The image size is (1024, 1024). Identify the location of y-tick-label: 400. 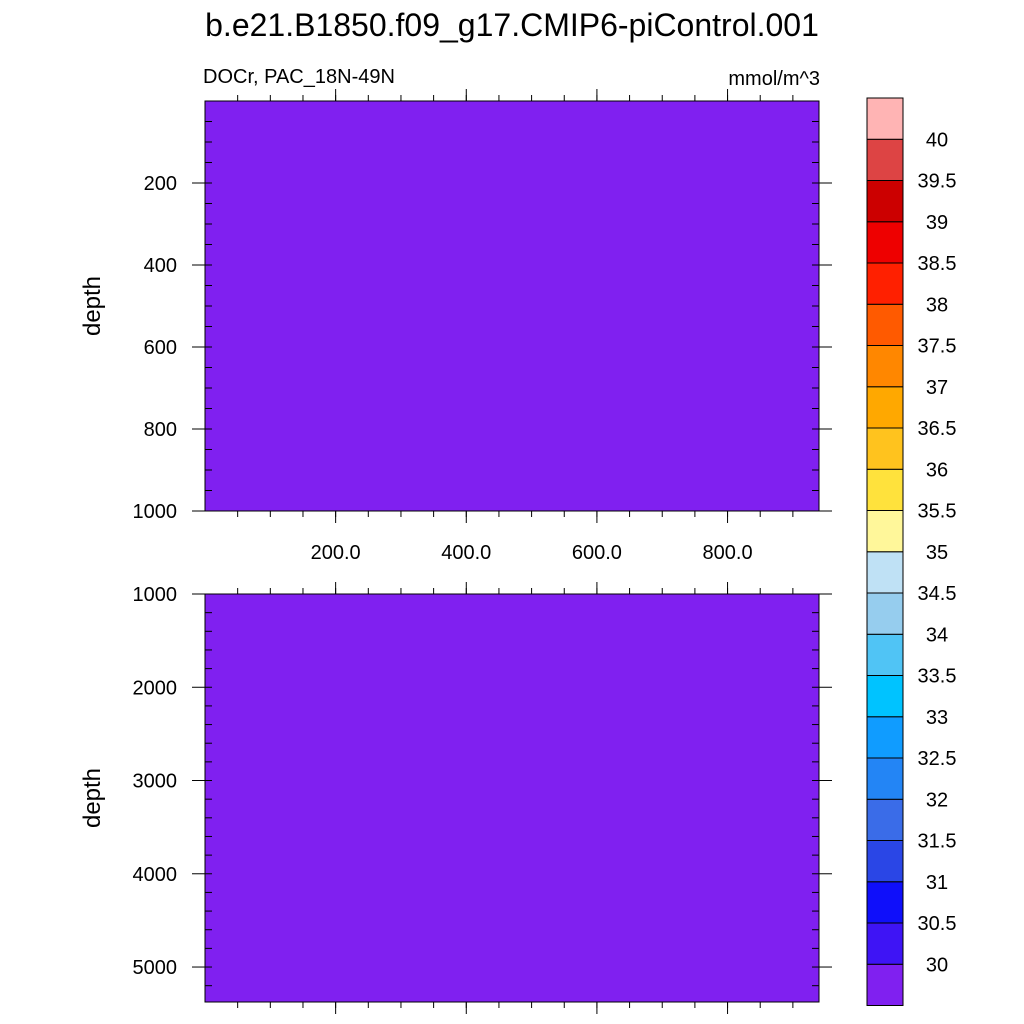
(160, 266).